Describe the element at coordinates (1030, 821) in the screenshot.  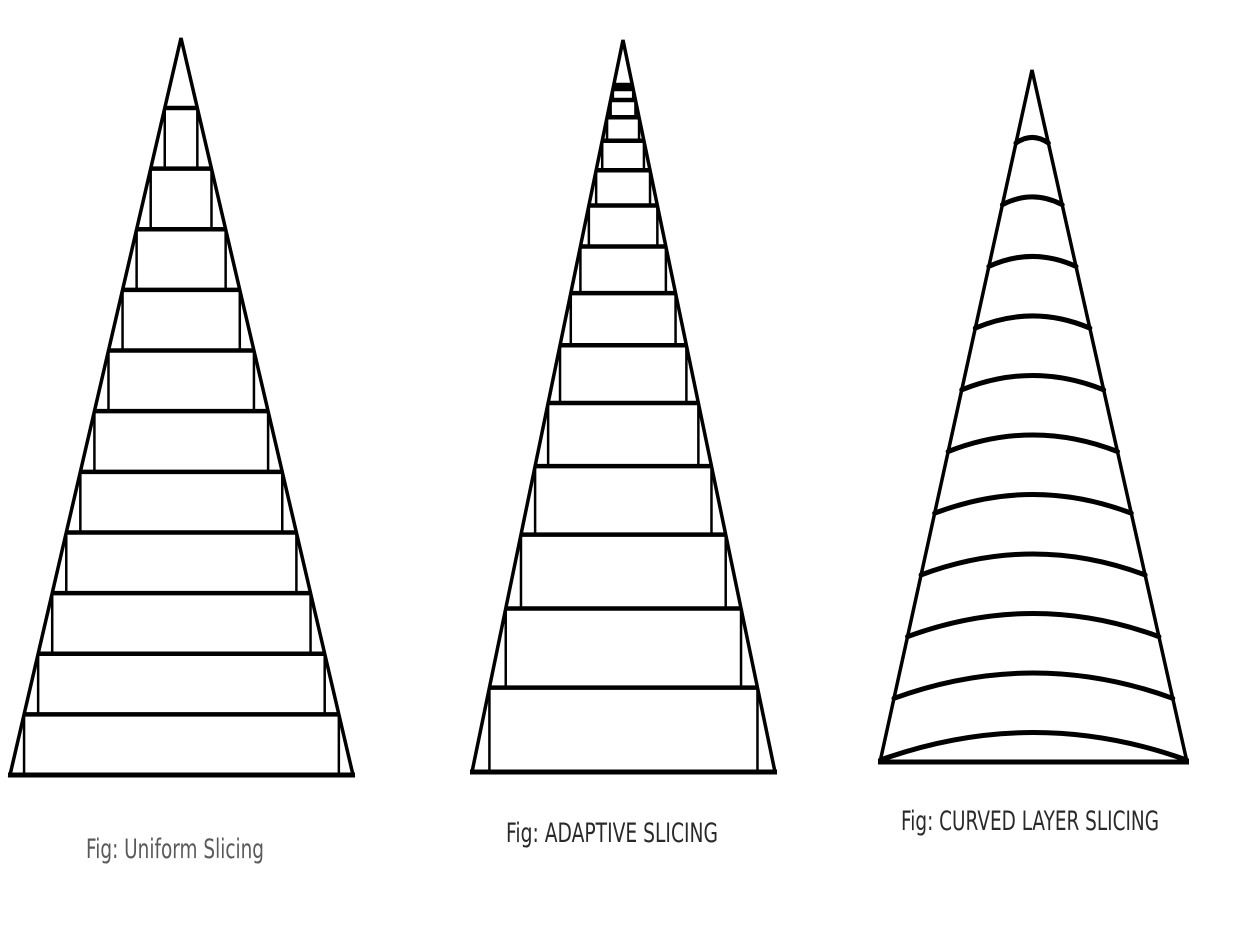
I see `curved-caption: Fig: CURVED LAYER SLICING` at that location.